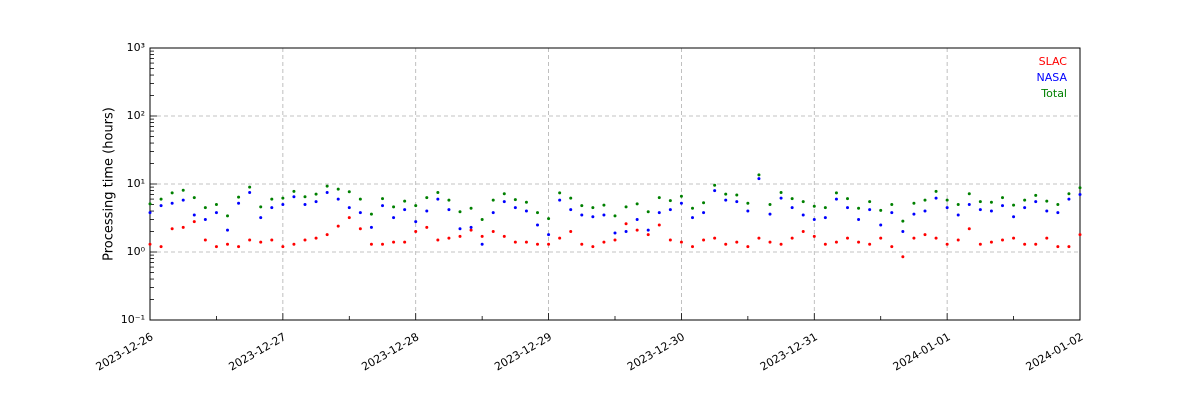 This screenshot has height=404, width=1200. Describe the element at coordinates (1055, 351) in the screenshot. I see `x-tick-label: 2024-01-02` at that location.